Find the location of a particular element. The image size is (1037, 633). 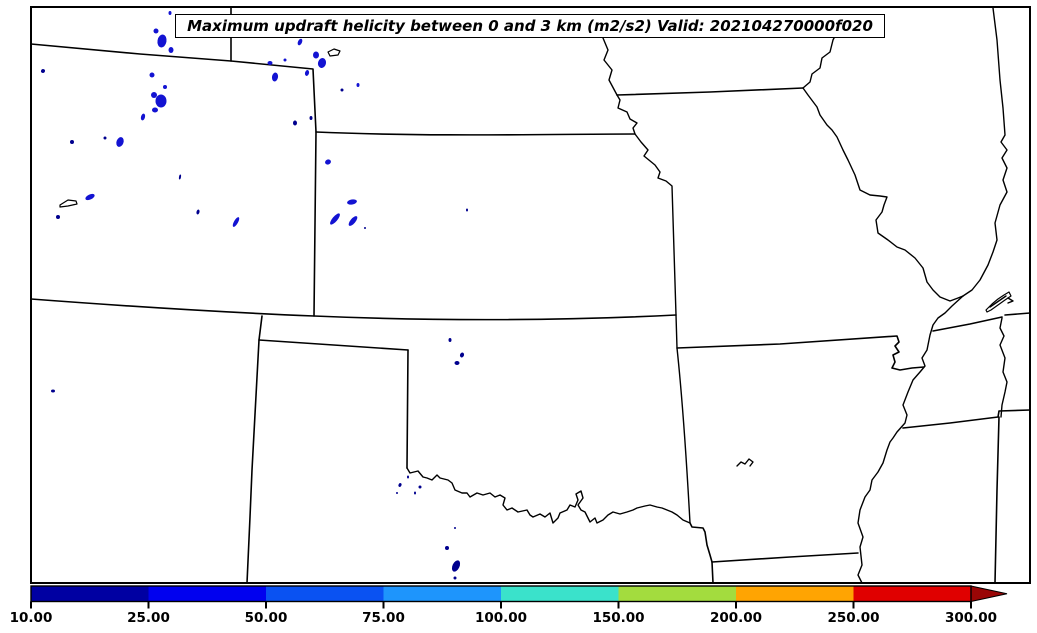

lake-barkley-line is located at coordinates (1001, 301).